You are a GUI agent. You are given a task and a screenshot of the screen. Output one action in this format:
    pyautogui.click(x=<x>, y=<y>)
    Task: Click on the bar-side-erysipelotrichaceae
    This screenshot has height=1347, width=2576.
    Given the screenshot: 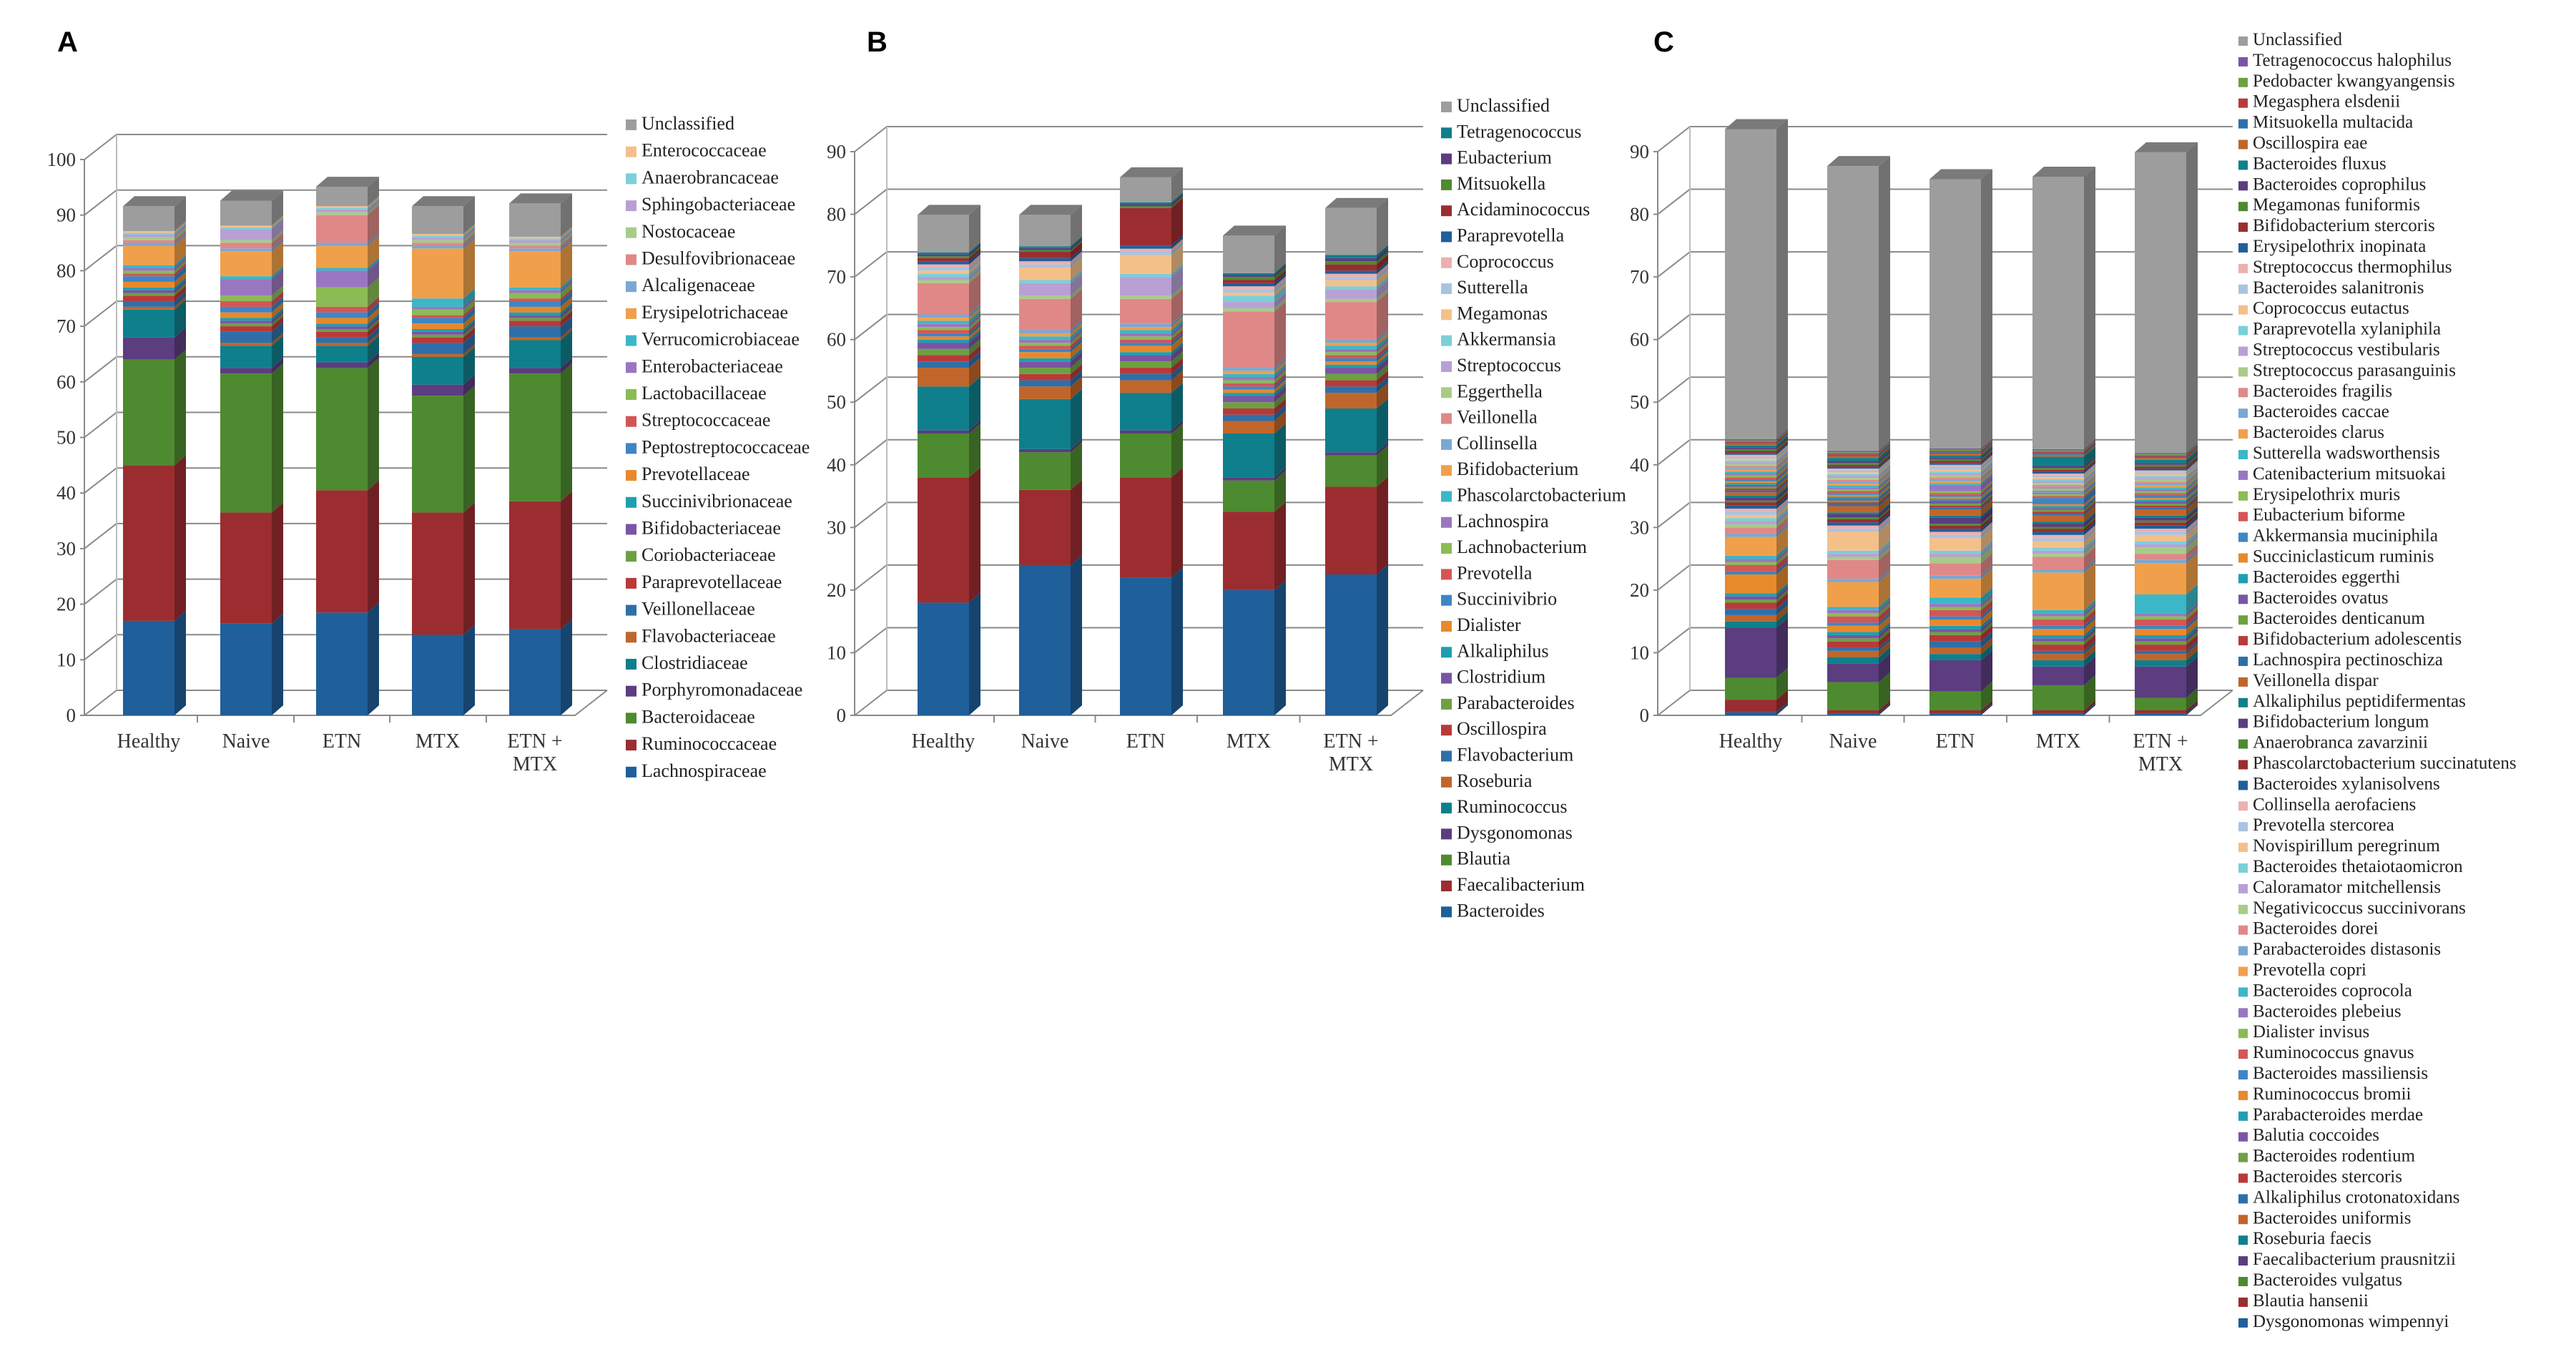 What is the action you would take?
    pyautogui.click(x=374, y=252)
    